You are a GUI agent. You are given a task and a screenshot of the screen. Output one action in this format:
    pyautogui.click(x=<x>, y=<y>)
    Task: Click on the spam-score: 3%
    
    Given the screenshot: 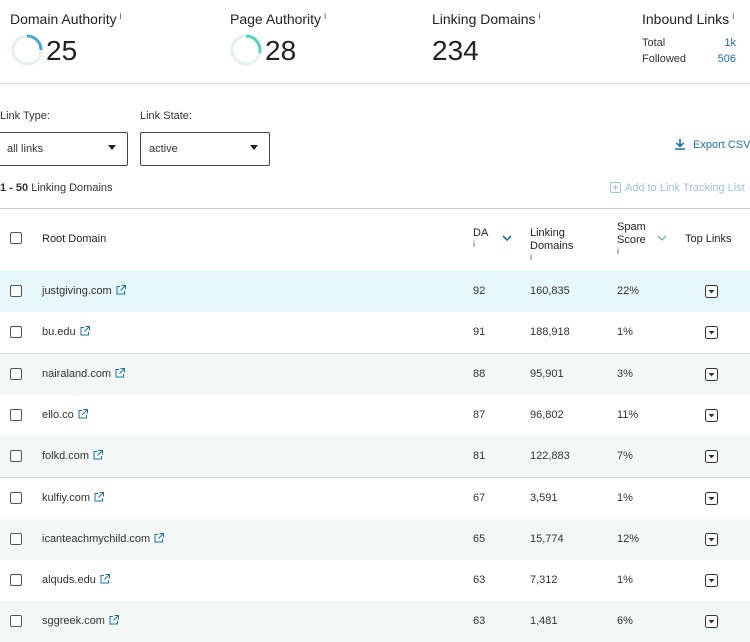 What is the action you would take?
    pyautogui.click(x=625, y=373)
    